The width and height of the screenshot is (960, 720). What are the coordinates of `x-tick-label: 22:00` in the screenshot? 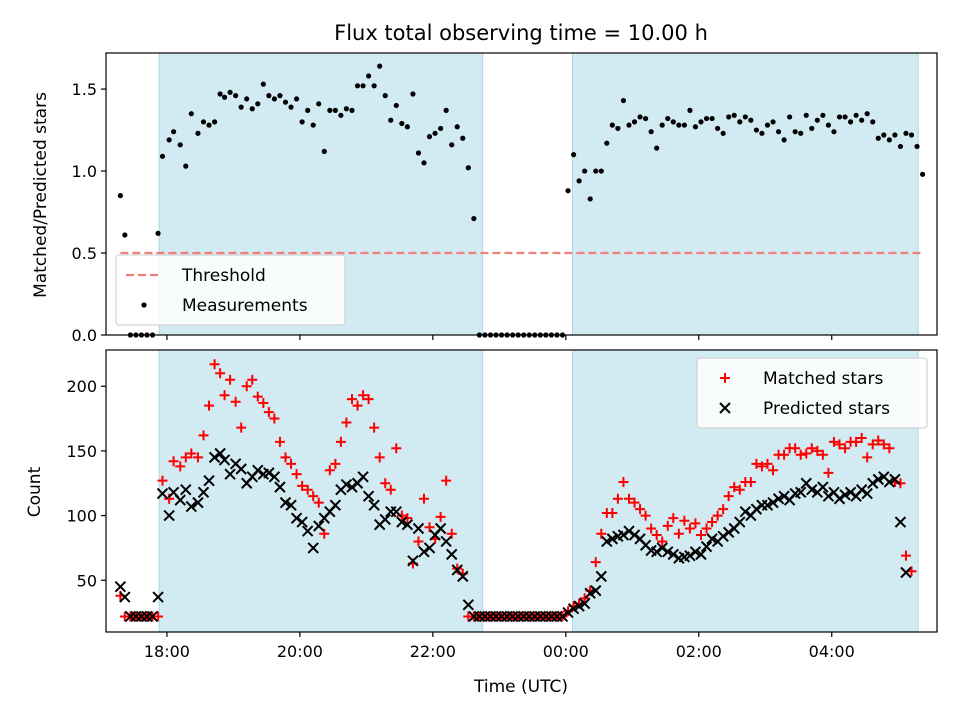 It's located at (433, 651).